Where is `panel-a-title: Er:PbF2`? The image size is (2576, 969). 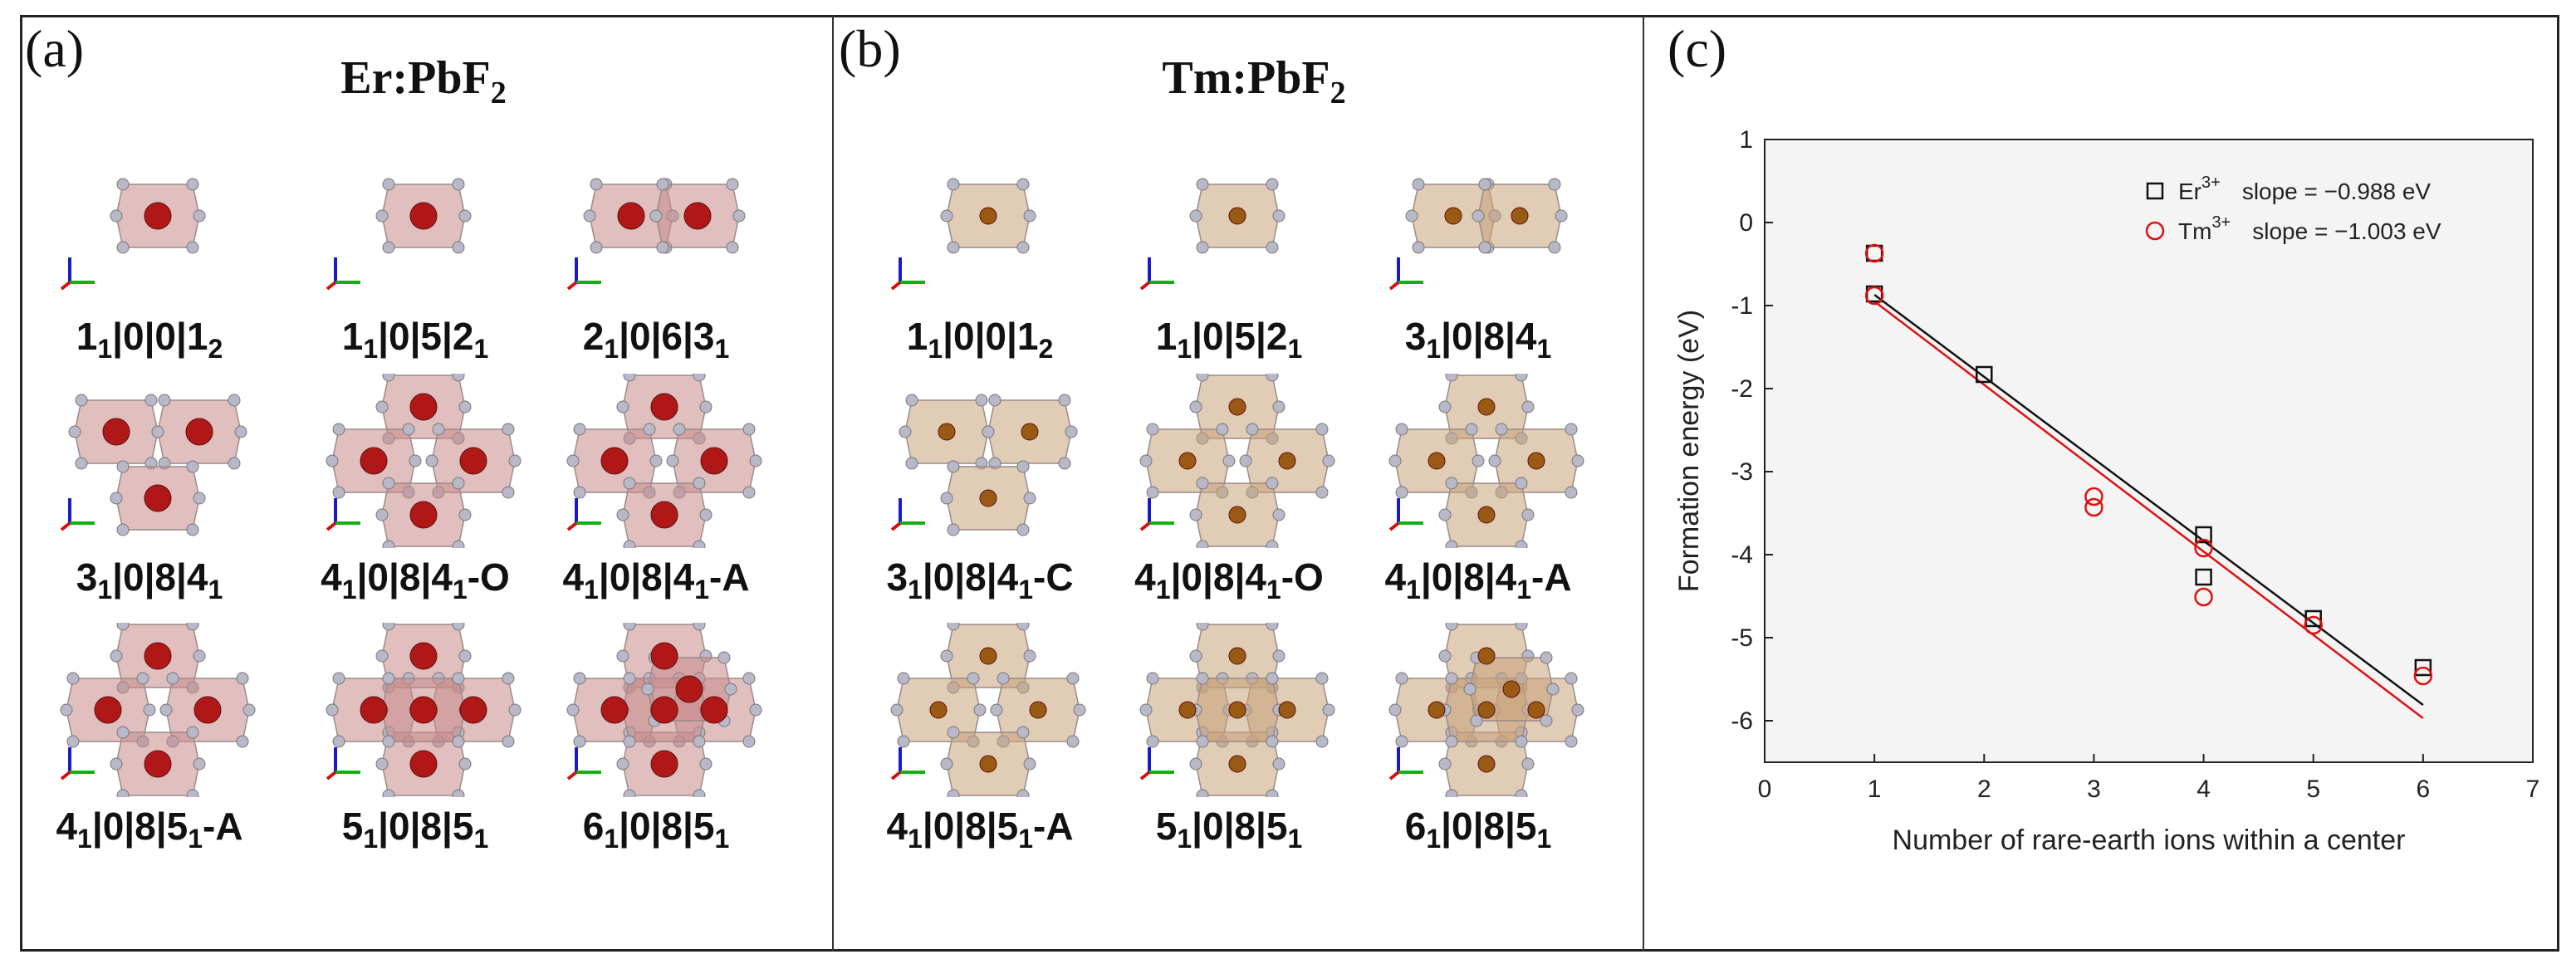
panel-a-title: Er:PbF2 is located at coordinates (423, 81).